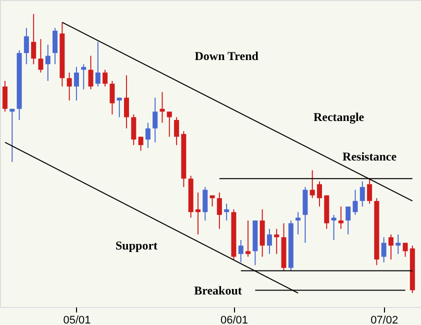 The image size is (421, 325). What do you see at coordinates (370, 156) in the screenshot?
I see `annotation: Resistance` at bounding box center [370, 156].